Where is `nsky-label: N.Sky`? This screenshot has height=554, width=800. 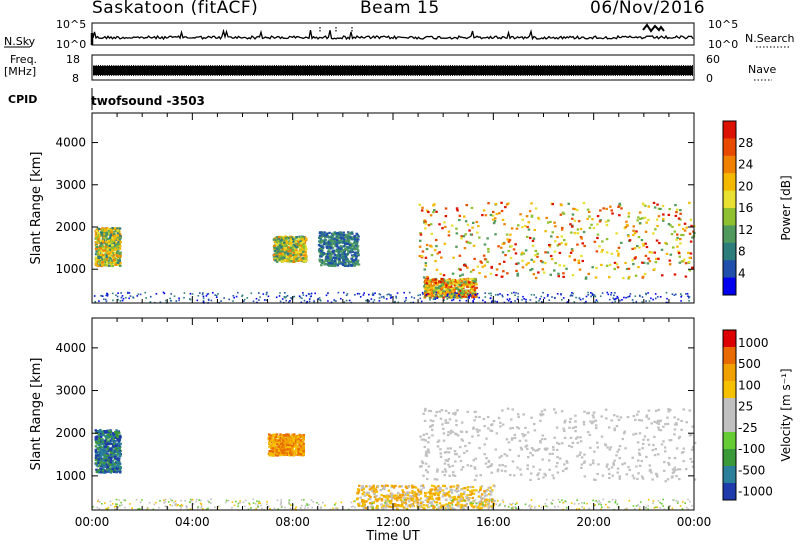 nsky-label: N.Sky is located at coordinates (20, 41).